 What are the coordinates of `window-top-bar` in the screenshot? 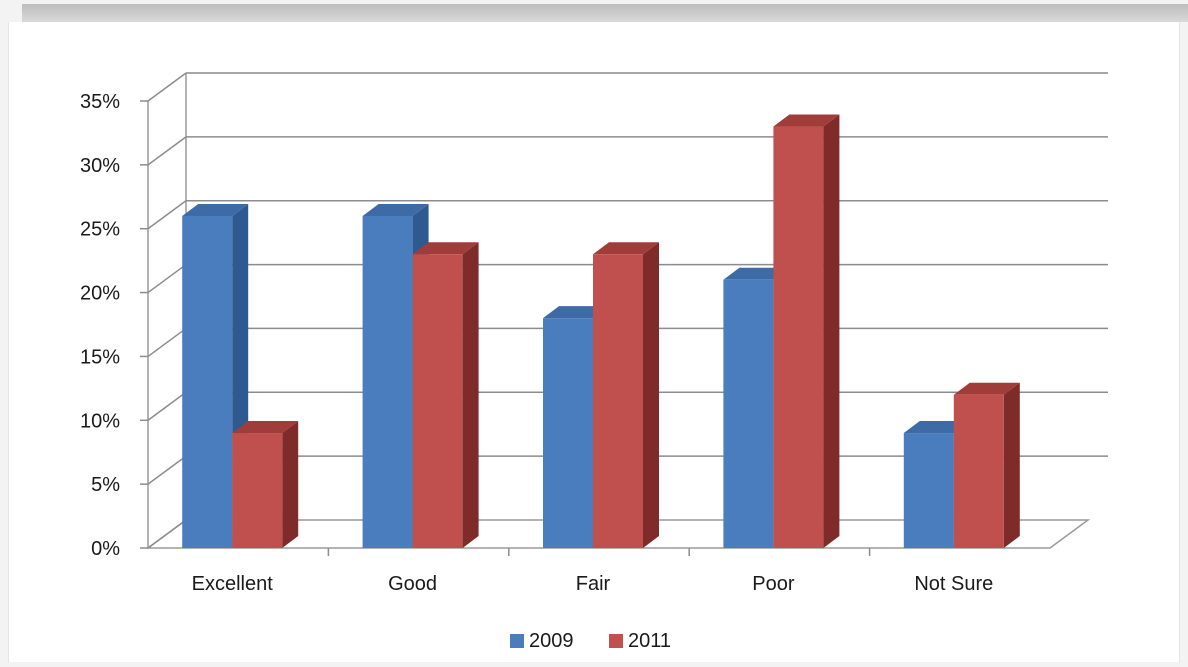 It's located at (605, 13).